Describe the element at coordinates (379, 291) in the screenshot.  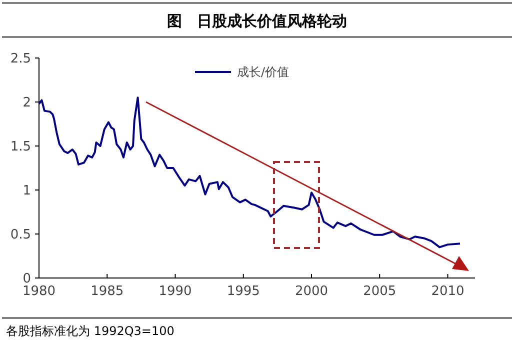
I see `x-tick-label: 2005` at that location.